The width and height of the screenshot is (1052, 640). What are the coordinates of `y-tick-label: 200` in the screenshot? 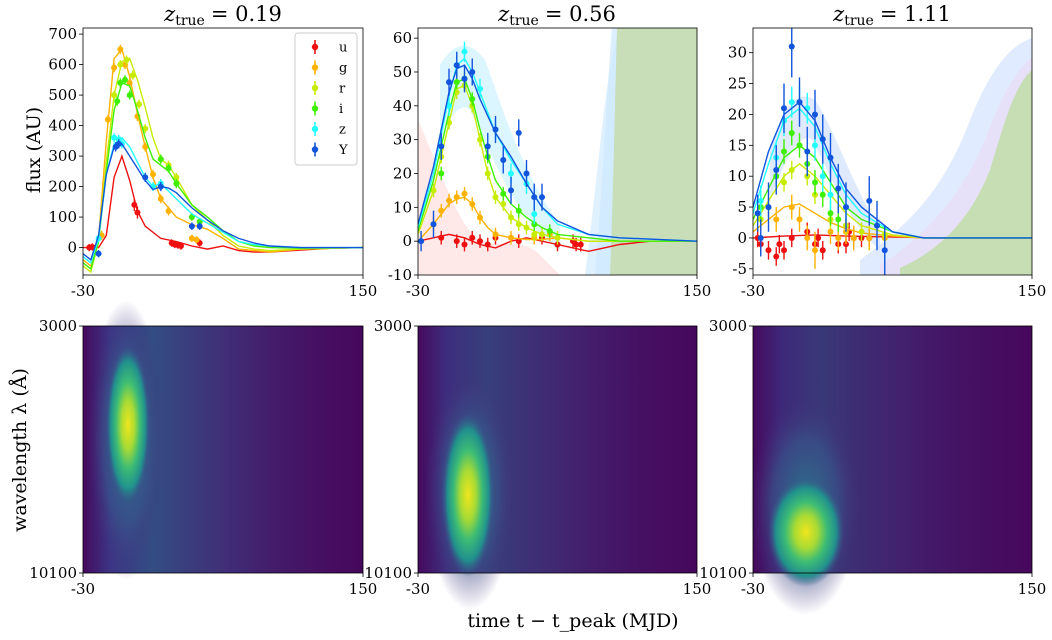 It's located at (62, 187).